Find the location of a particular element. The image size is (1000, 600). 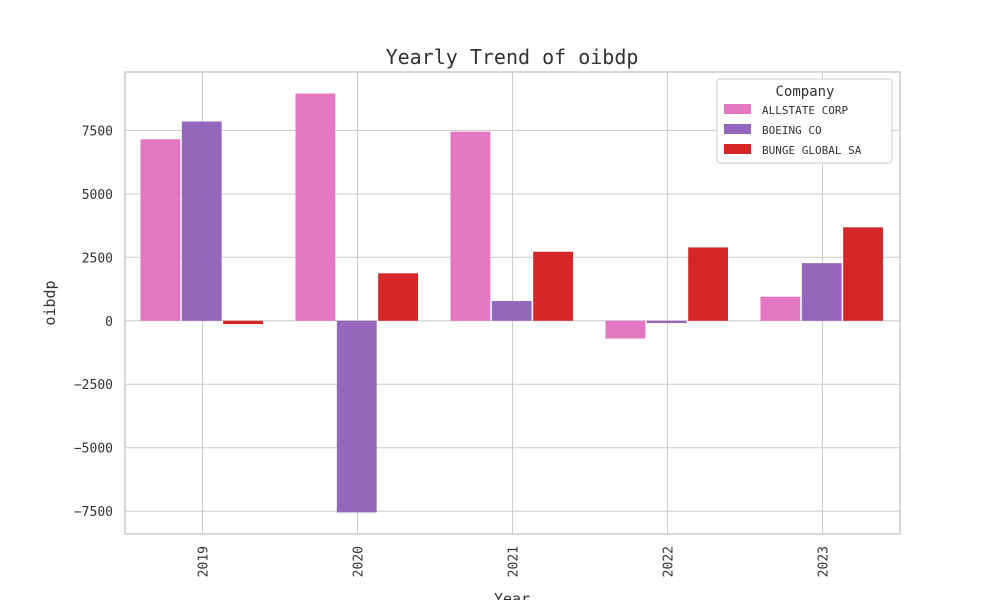

x-tick-label: 2021 is located at coordinates (514, 561).